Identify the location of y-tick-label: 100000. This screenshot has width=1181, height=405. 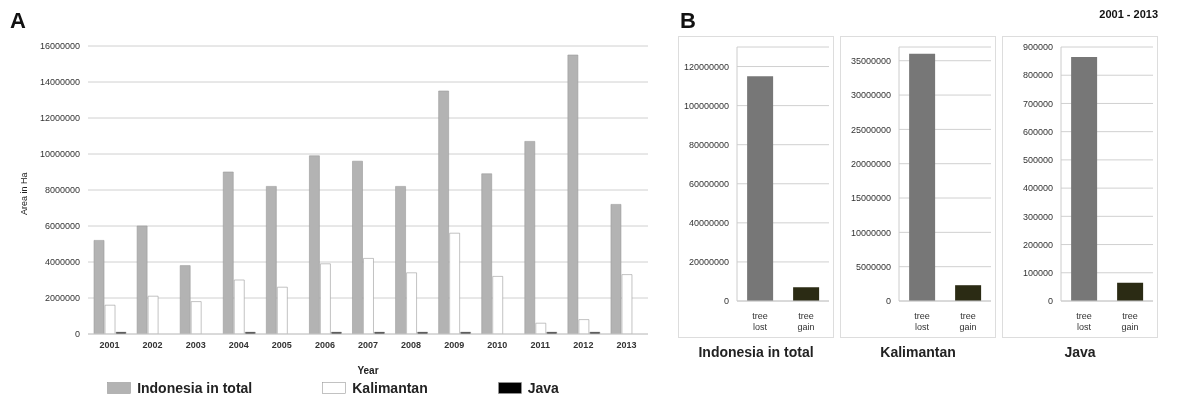
(1037, 272).